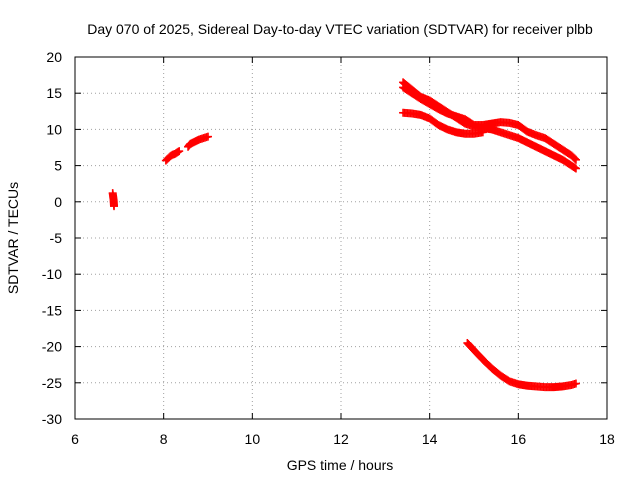 This screenshot has width=640, height=480. I want to click on y-tick-label: -30, so click(52, 419).